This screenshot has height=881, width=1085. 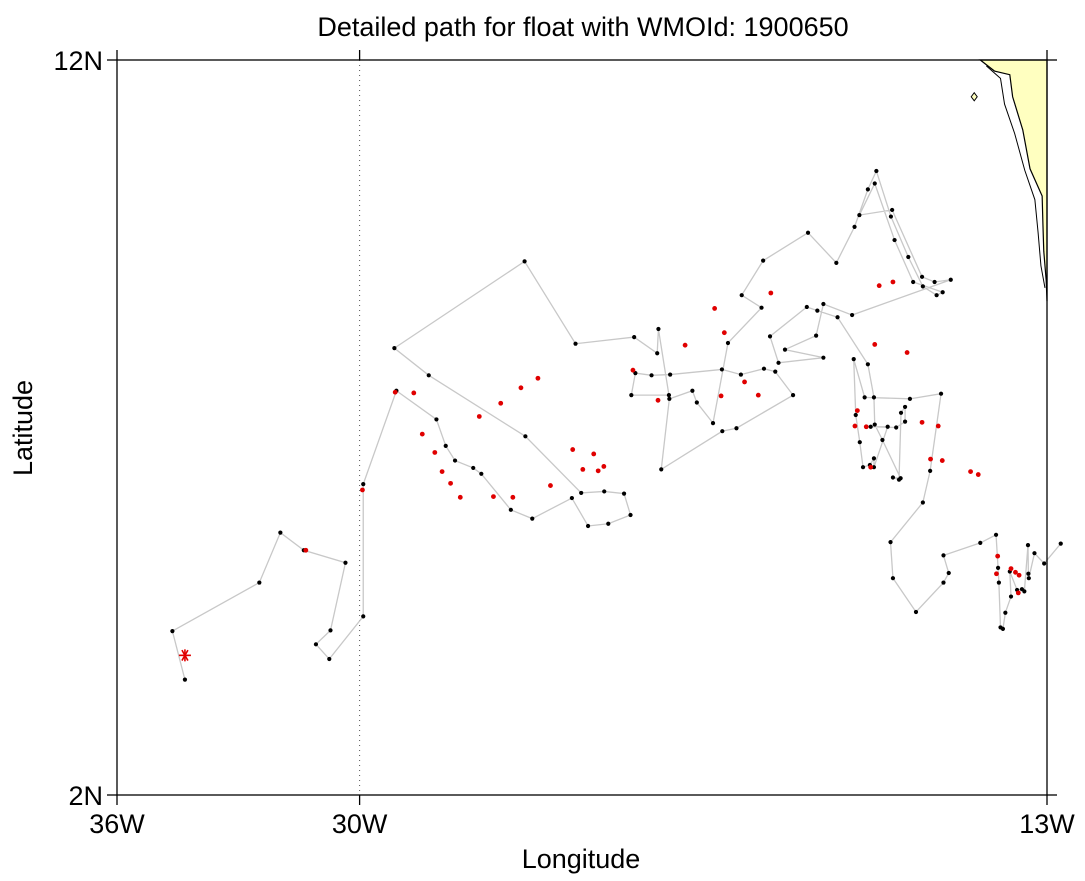 I want to click on x-tick-label: 30W, so click(x=360, y=824).